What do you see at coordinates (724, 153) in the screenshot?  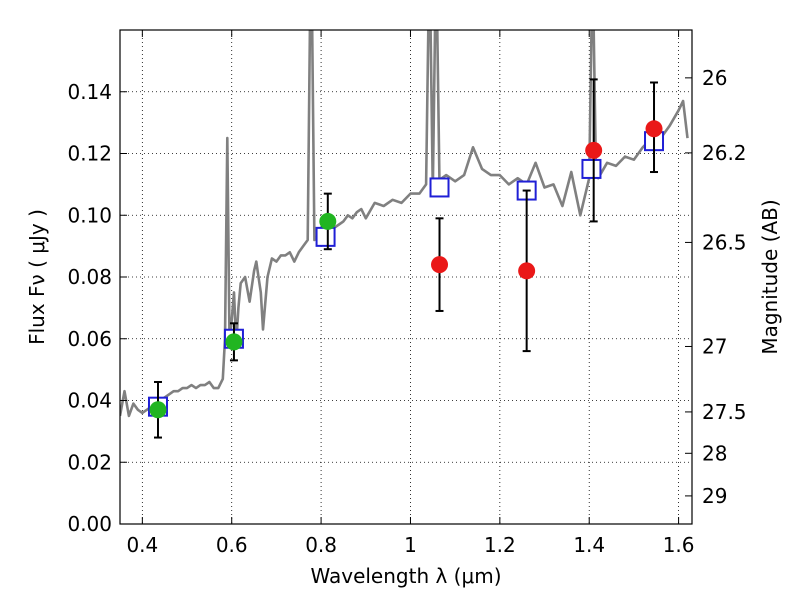 I see `y2-tick-label: 26.2` at bounding box center [724, 153].